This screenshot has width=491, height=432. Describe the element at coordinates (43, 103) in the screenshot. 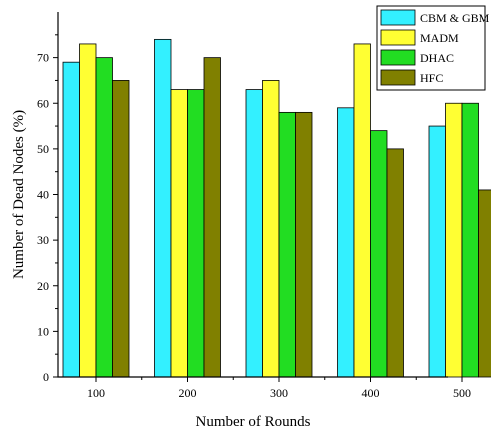

I see `y-tick-label-60: 60` at that location.